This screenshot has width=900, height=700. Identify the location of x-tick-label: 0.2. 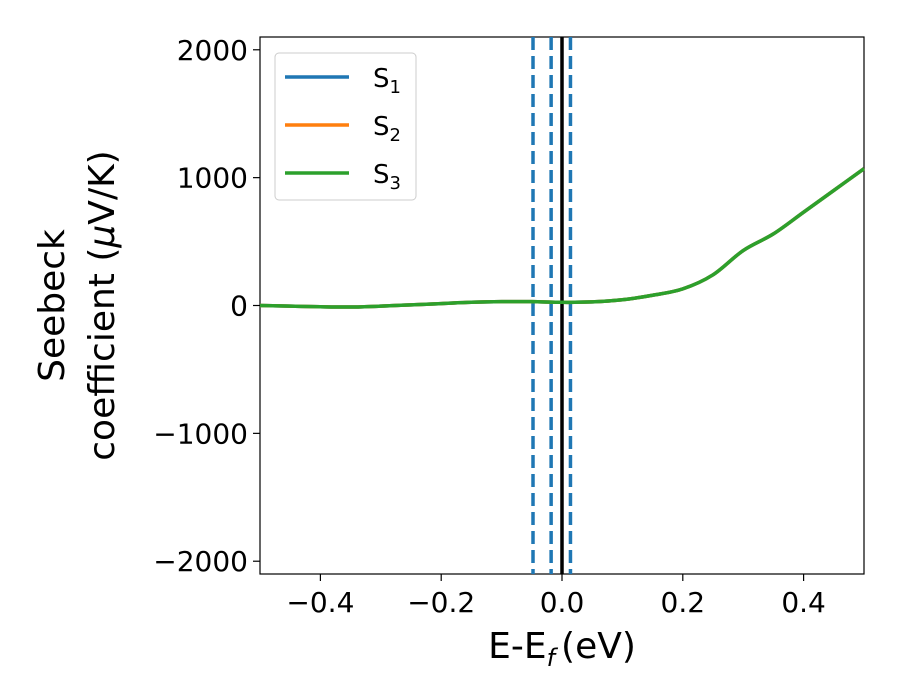
(683, 602).